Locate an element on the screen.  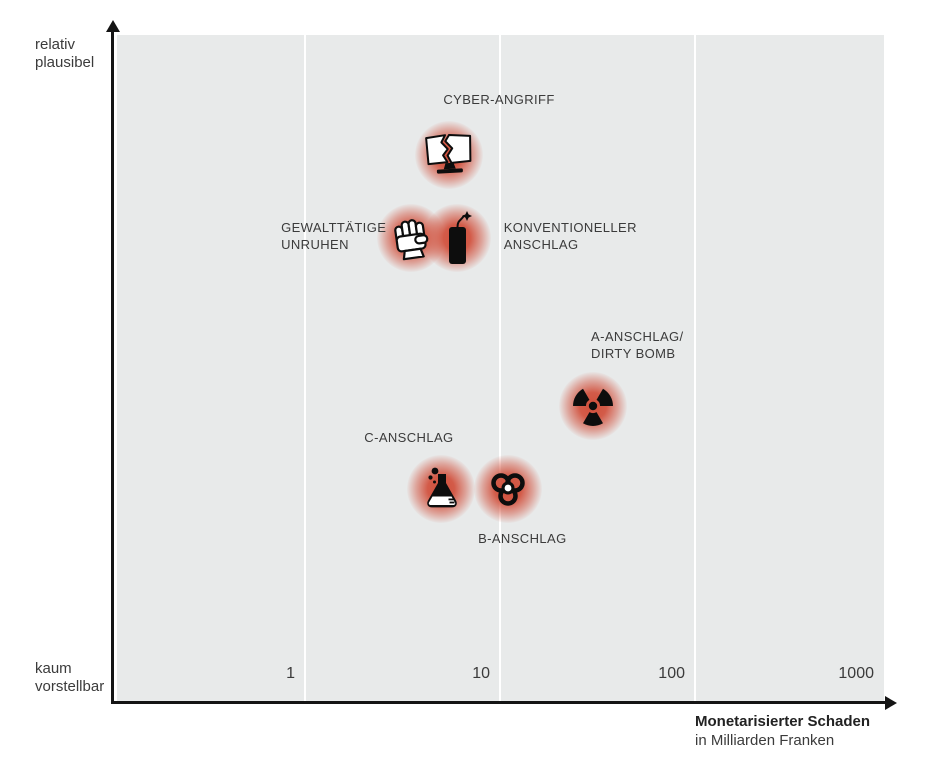
y-axis-bottom-label-line1: kaum is located at coordinates (53, 668).